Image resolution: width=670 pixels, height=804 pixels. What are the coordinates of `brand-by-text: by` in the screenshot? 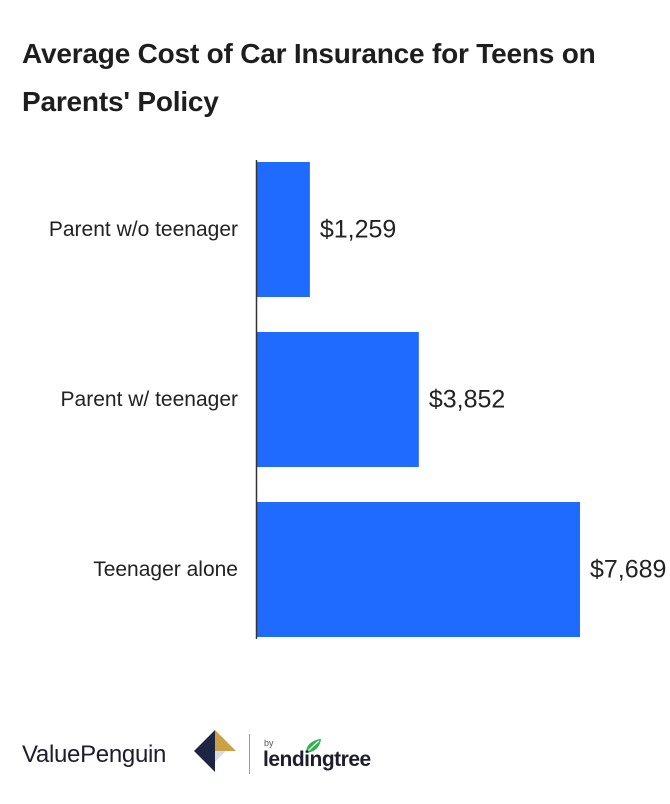 It's located at (269, 743).